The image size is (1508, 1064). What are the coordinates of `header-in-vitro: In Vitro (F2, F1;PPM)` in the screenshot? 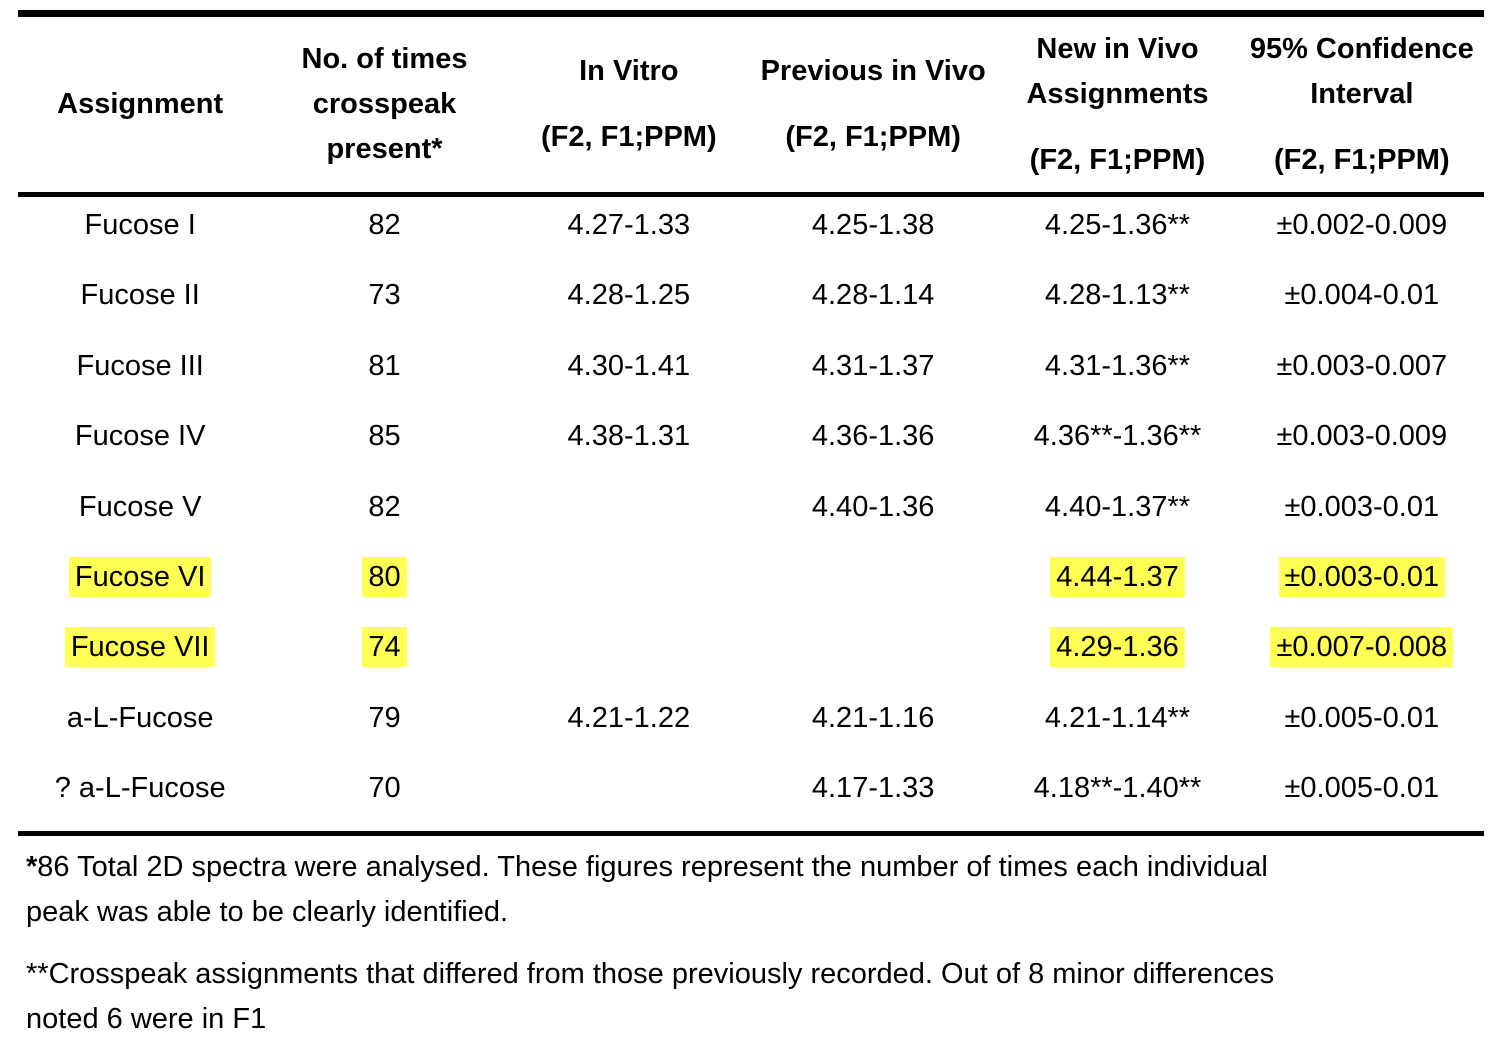 It's located at (629, 104).